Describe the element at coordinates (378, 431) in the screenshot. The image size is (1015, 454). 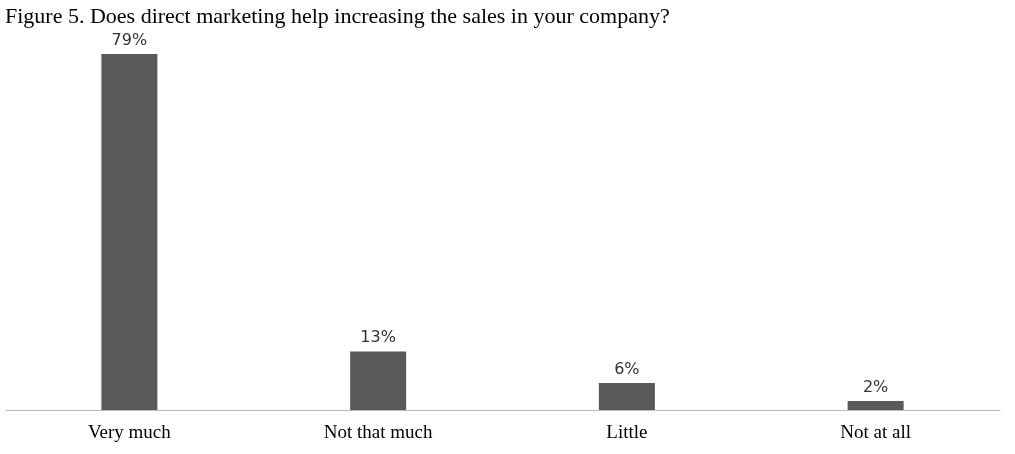
I see `x-tick-label: Not that much` at that location.